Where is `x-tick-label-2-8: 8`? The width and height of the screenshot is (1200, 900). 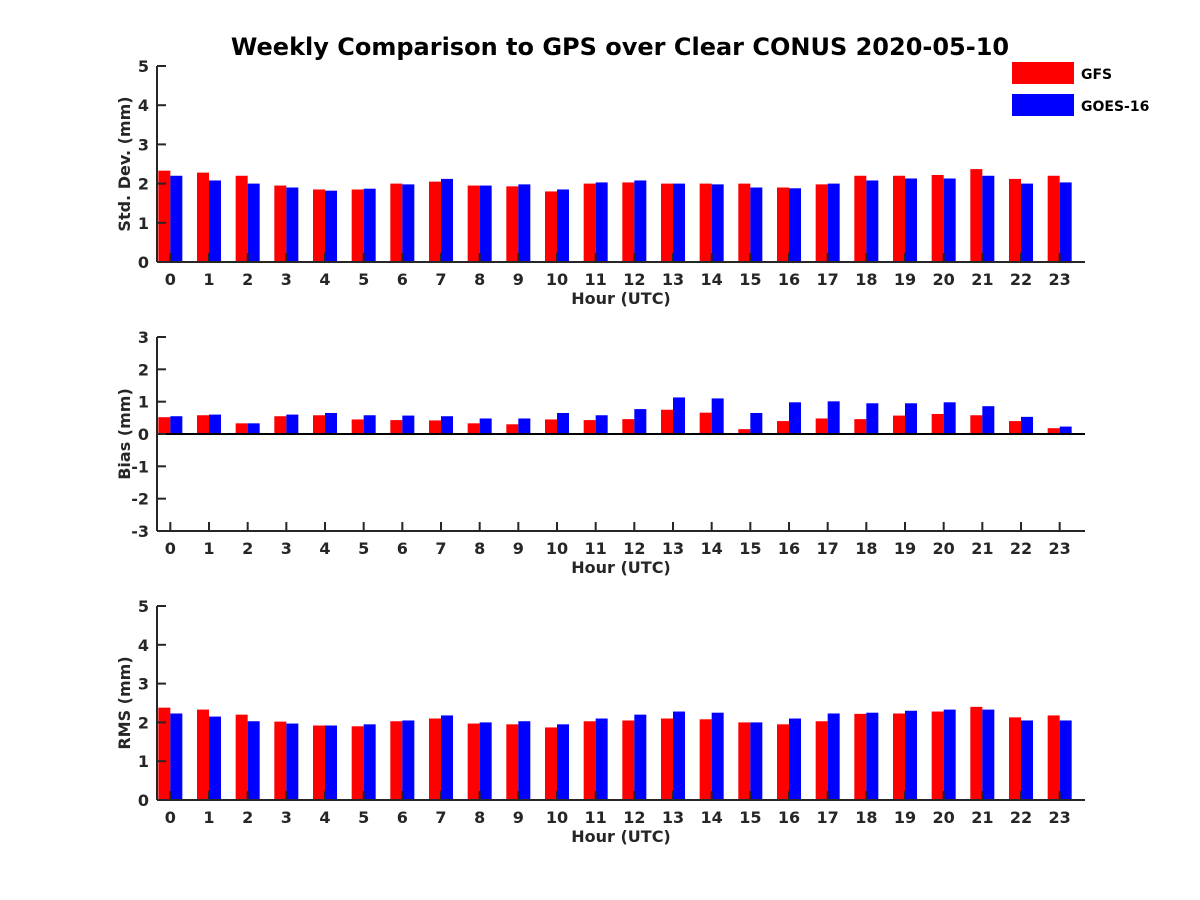
x-tick-label-2-8: 8 is located at coordinates (479, 817).